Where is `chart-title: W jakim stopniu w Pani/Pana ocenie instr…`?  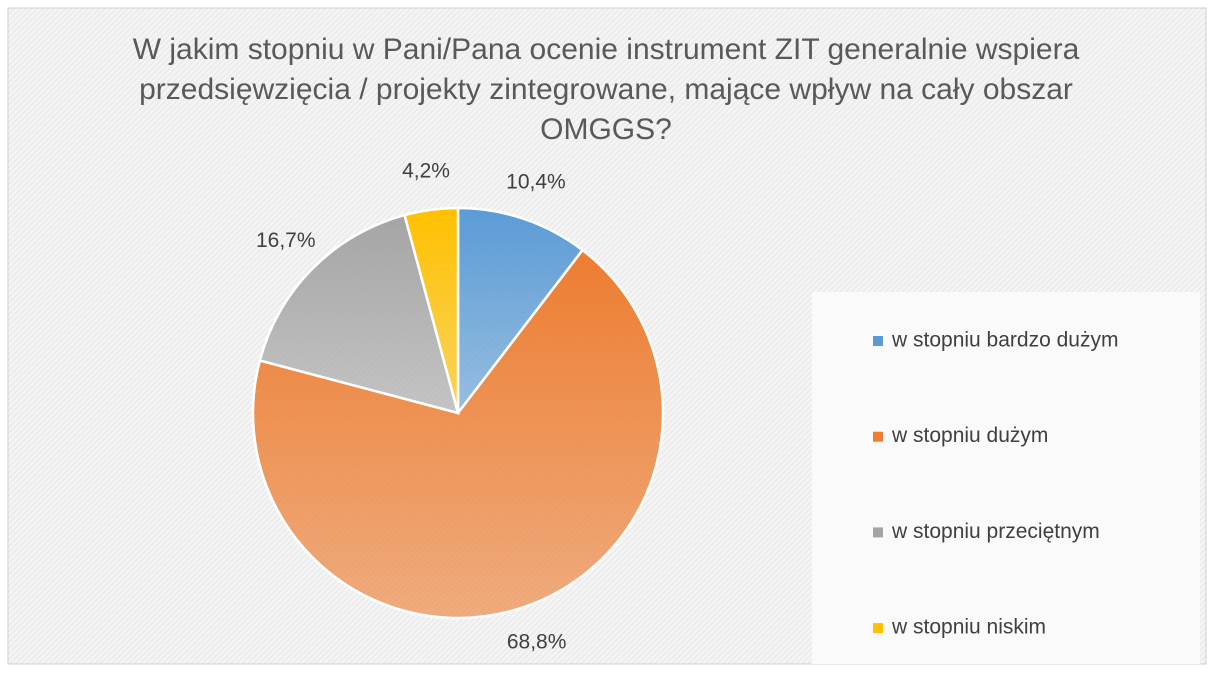 chart-title: W jakim stopniu w Pani/Pana ocenie instr… is located at coordinates (606, 89).